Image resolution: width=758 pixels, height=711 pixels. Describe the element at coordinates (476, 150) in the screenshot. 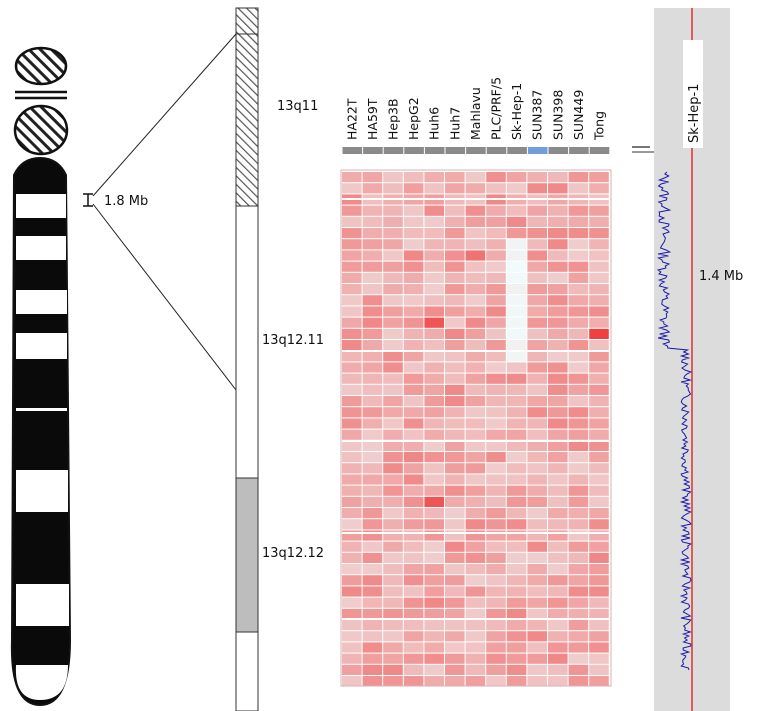

I see `column-header-marker` at that location.